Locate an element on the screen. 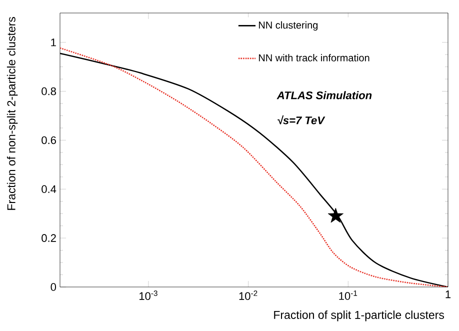  y-tick-label: 0.4 is located at coordinates (49, 189).